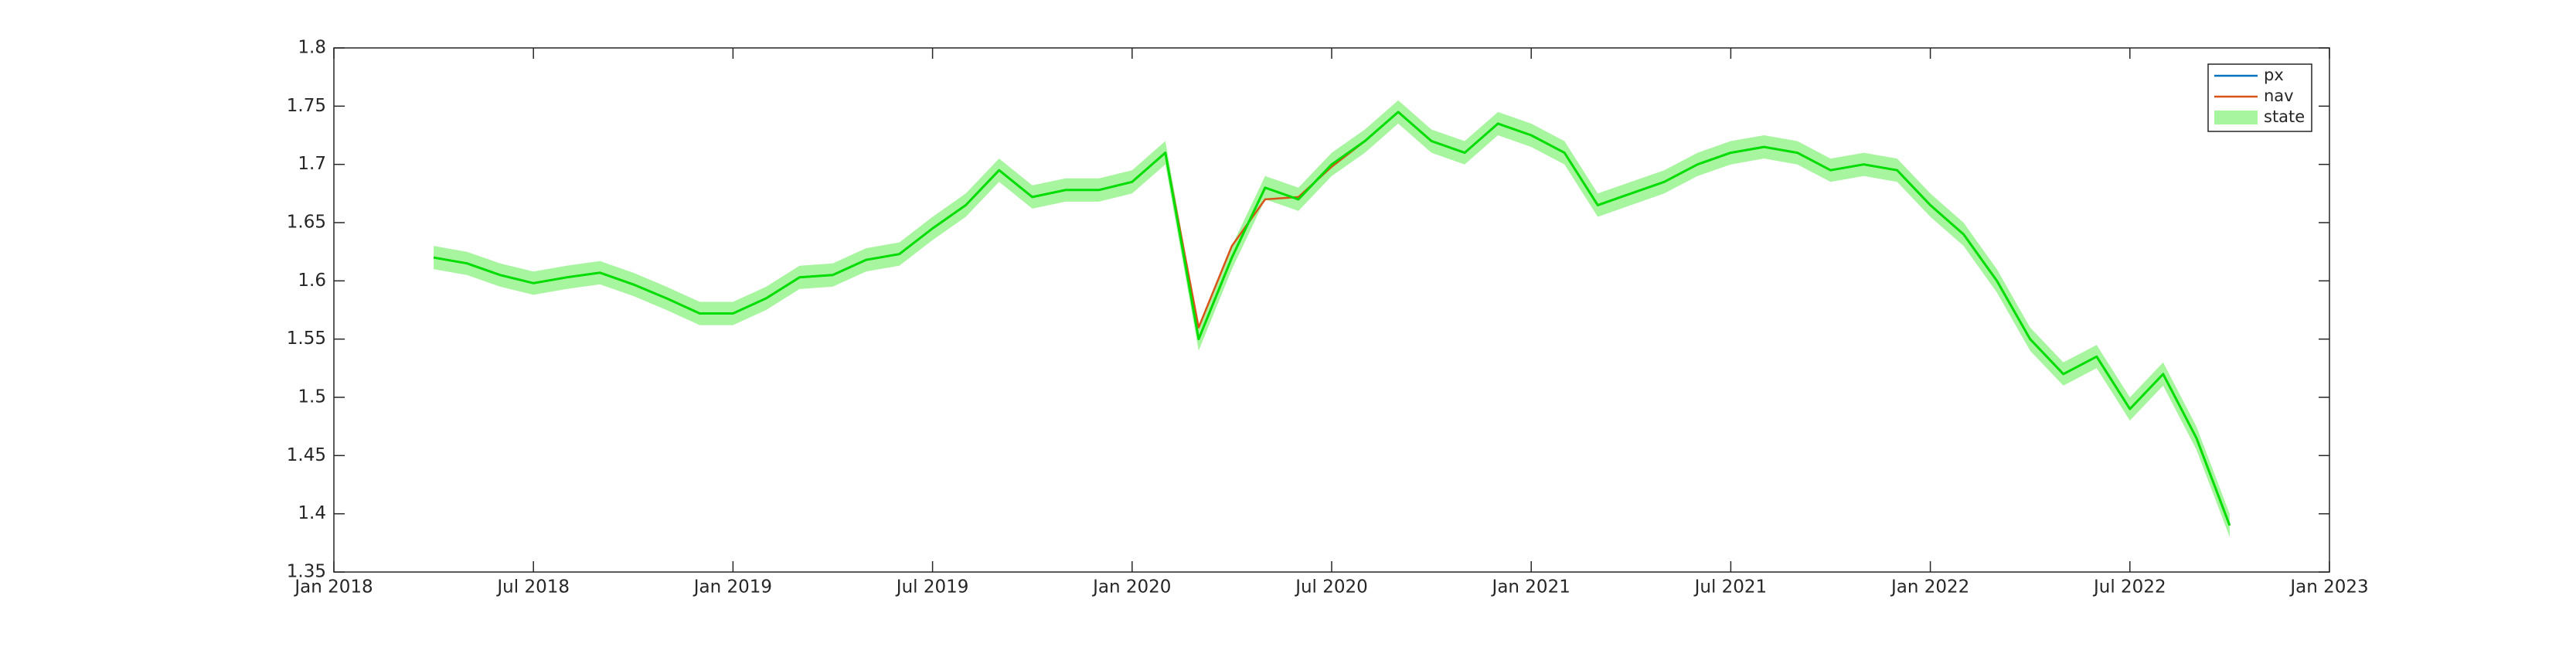 This screenshot has height=647, width=2576. I want to click on x-tick-label: Jan 2022, so click(1929, 588).